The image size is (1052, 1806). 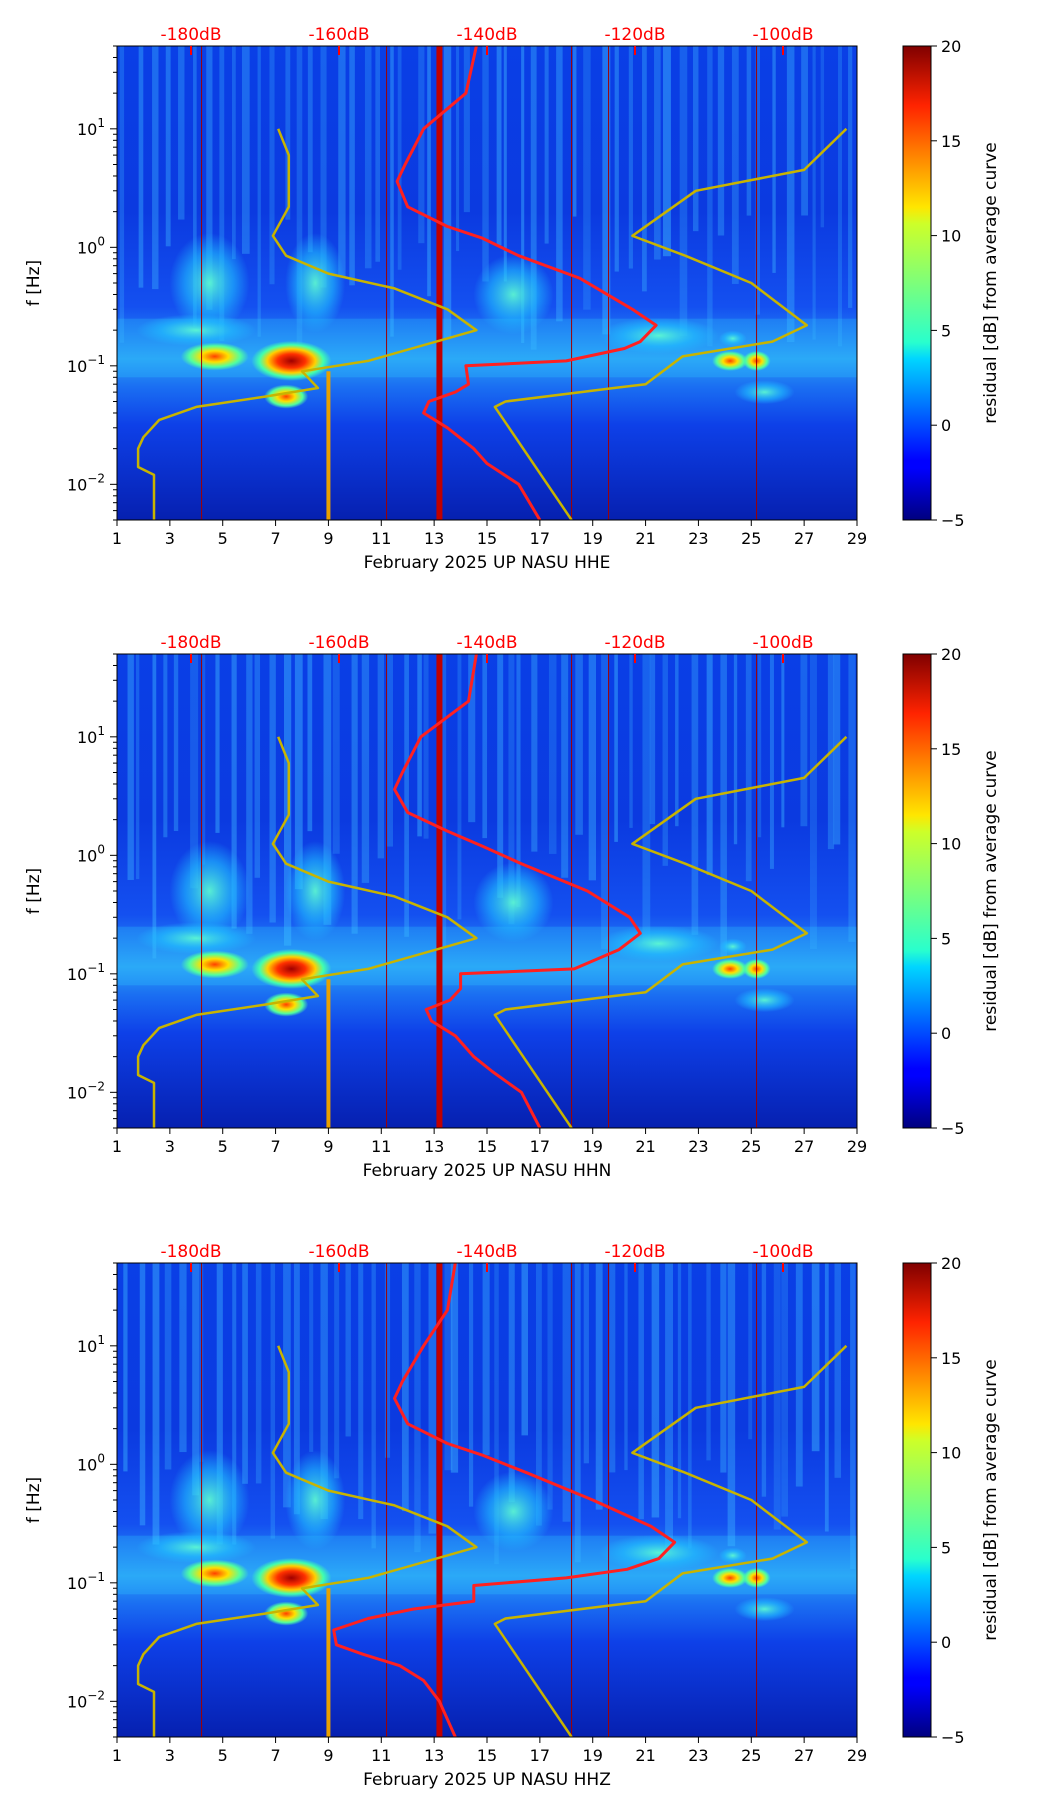 What do you see at coordinates (338, 643) in the screenshot?
I see `db-scale-label: -160dB` at bounding box center [338, 643].